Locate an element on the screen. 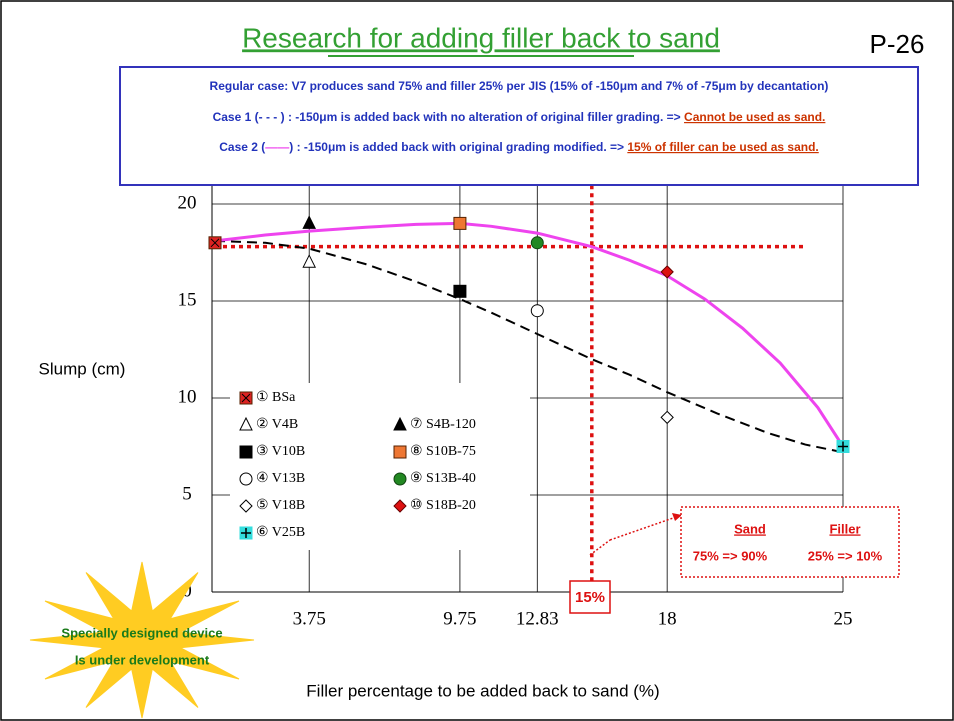 The width and height of the screenshot is (954, 721). starburst-text: Specially designed device is located at coordinates (141, 632).